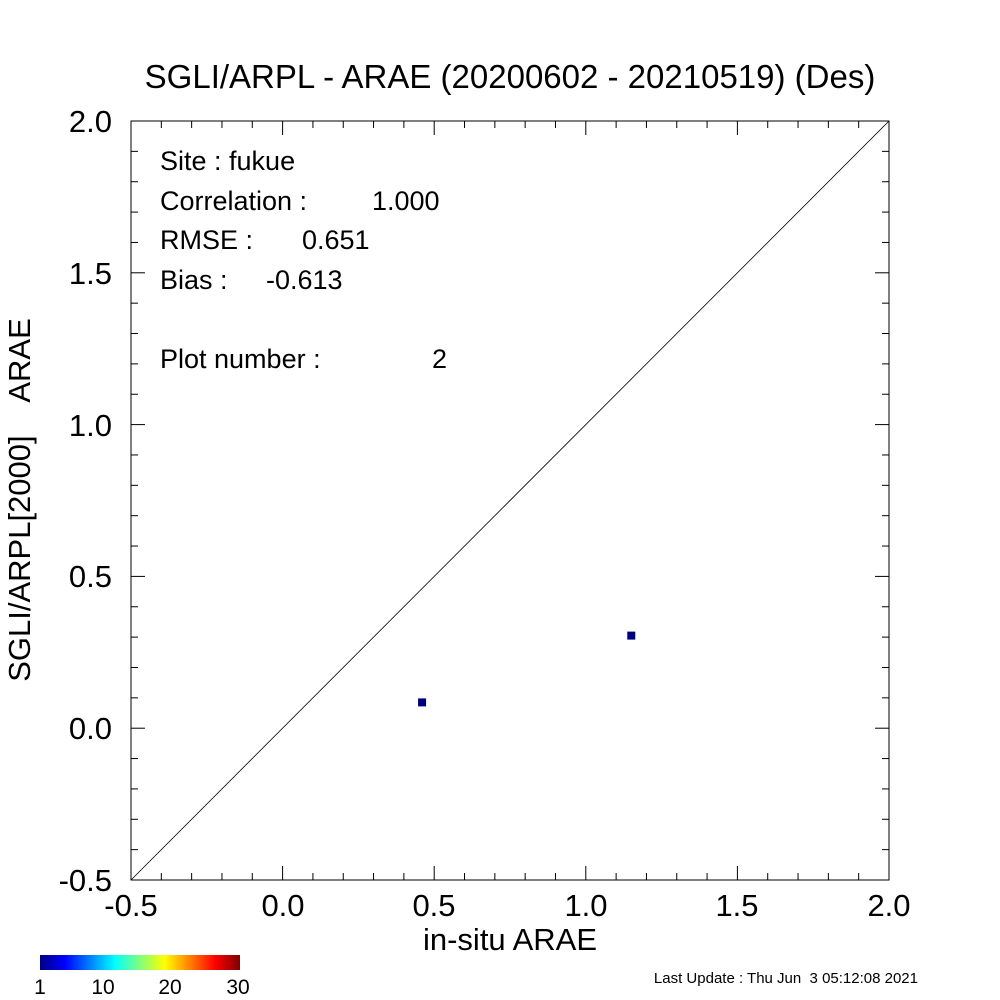 The width and height of the screenshot is (1000, 1000). I want to click on colorbar-tick-label: 10, so click(102, 987).